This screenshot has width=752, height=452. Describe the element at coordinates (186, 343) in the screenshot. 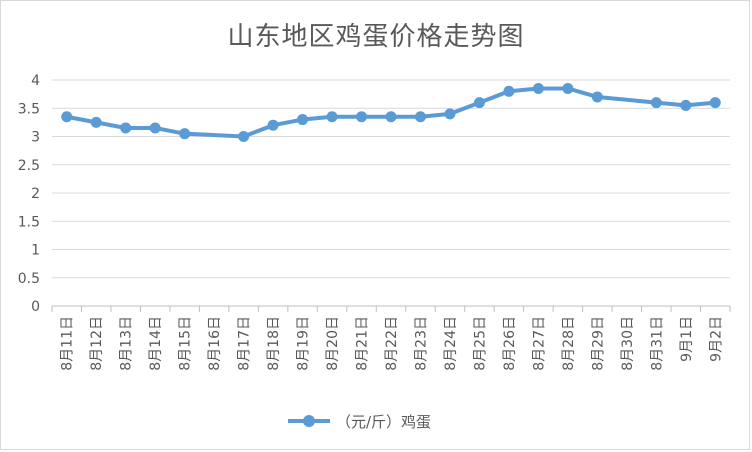

I see `x-tick-label: 8月15日` at that location.